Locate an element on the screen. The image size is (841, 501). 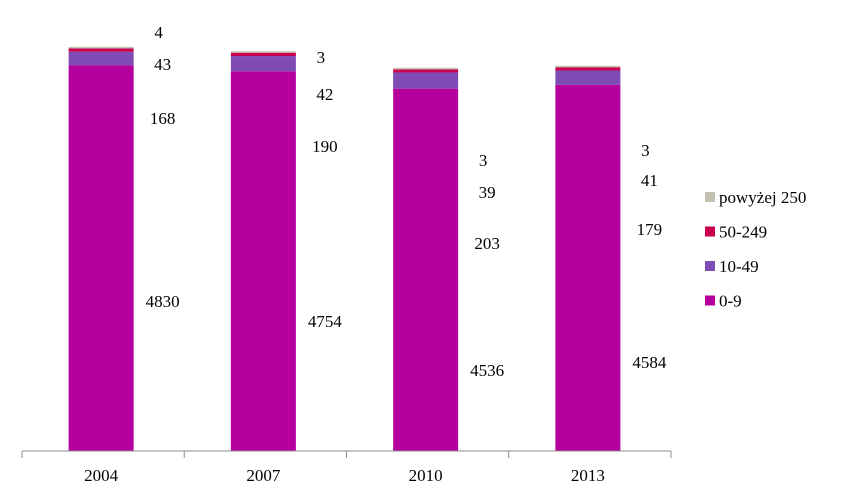
bar-0-9-2013 is located at coordinates (588, 267).